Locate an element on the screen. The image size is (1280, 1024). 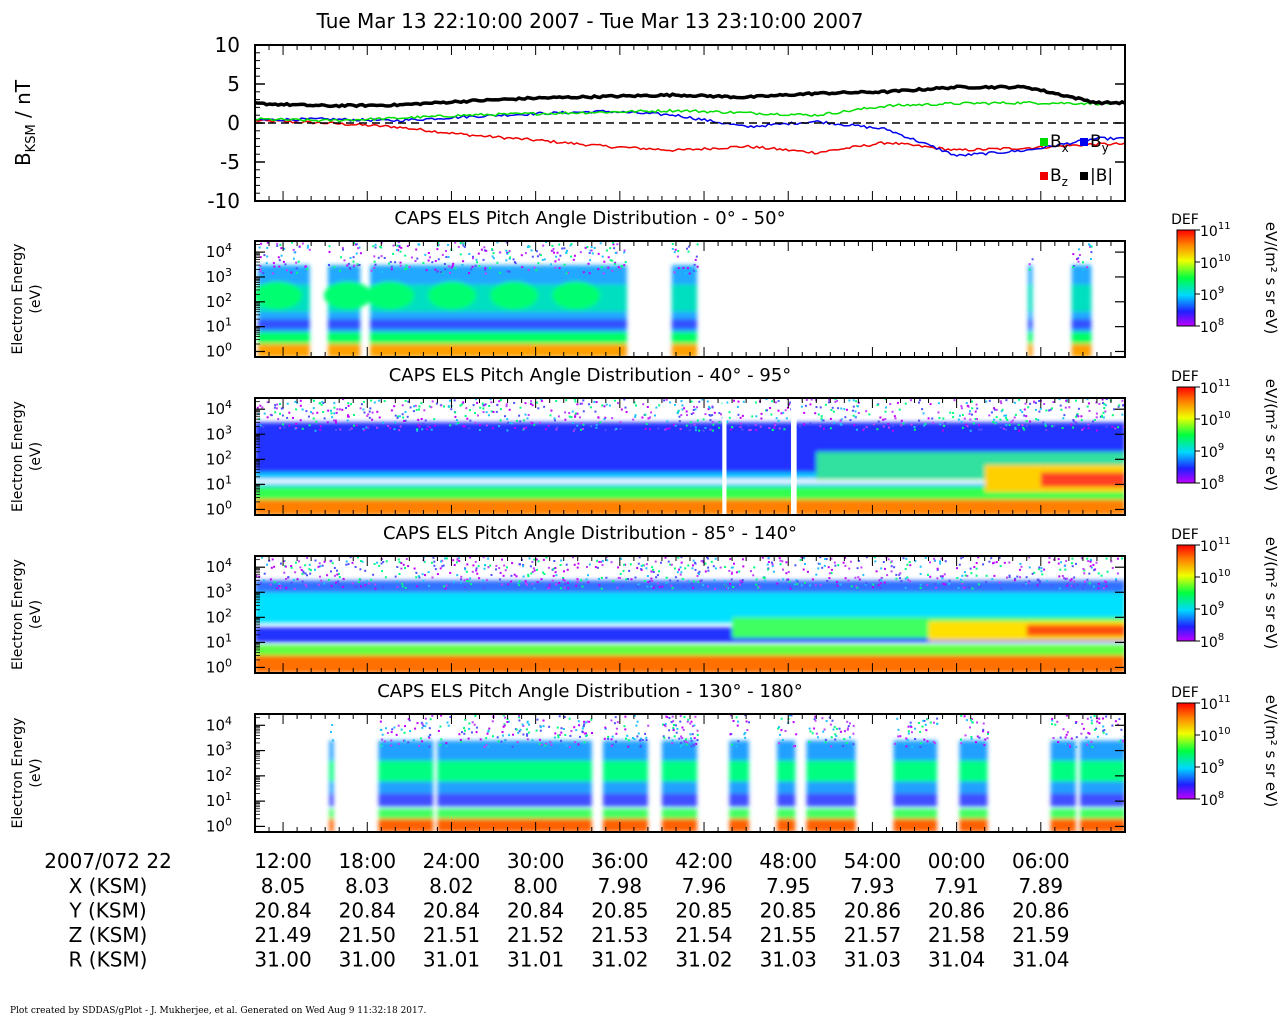
magnetic-field-x-ticks is located at coordinates (690, 123).